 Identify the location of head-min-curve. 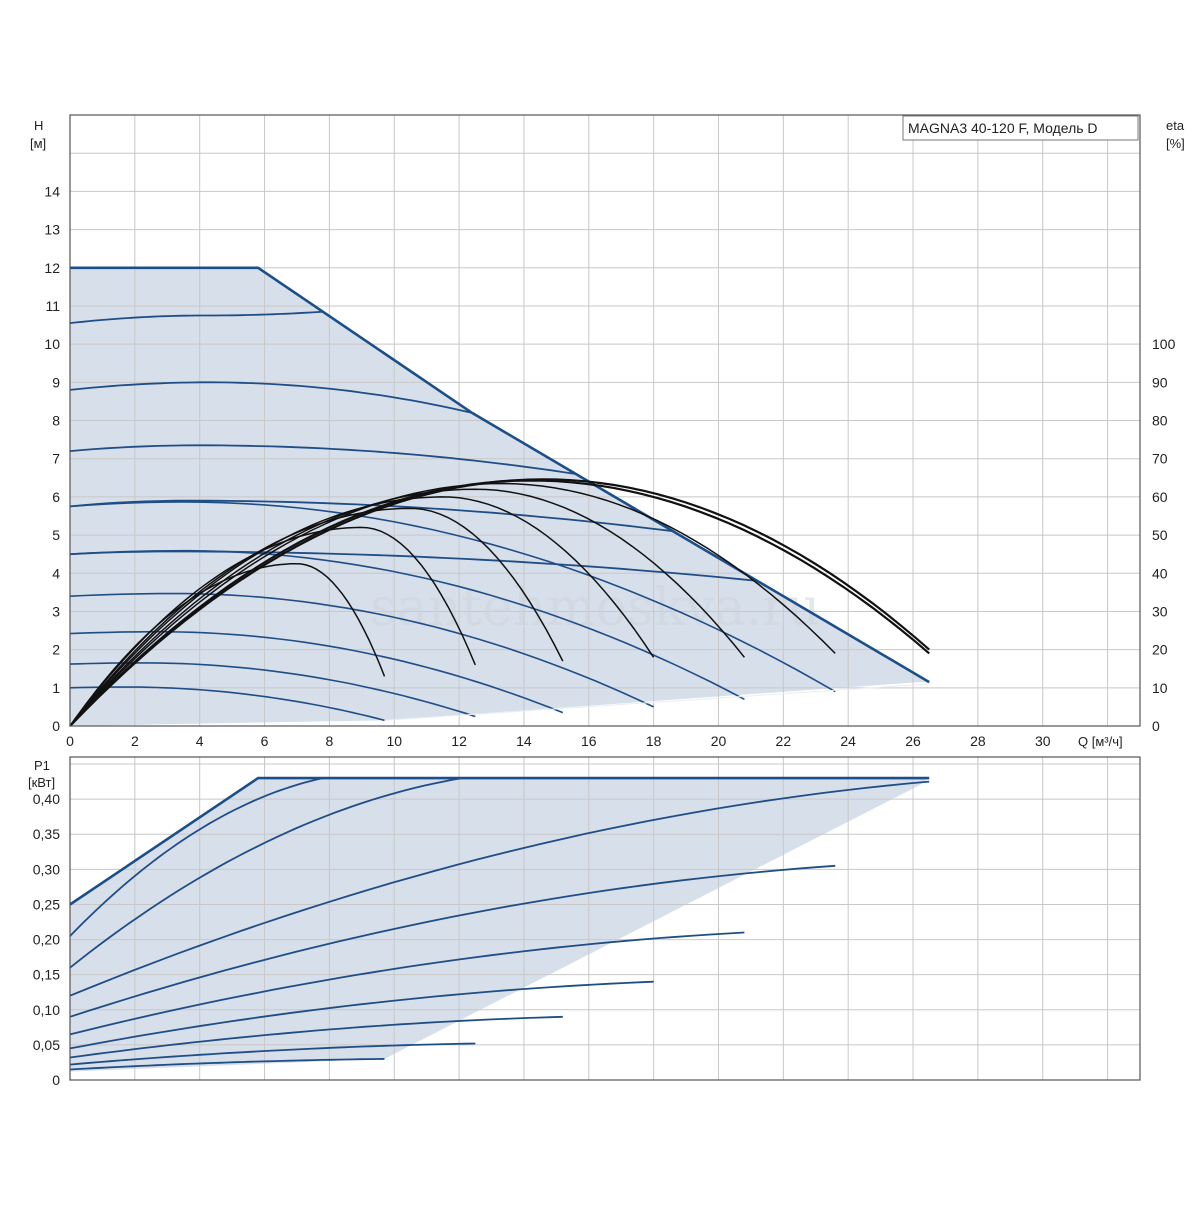
(657, 702).